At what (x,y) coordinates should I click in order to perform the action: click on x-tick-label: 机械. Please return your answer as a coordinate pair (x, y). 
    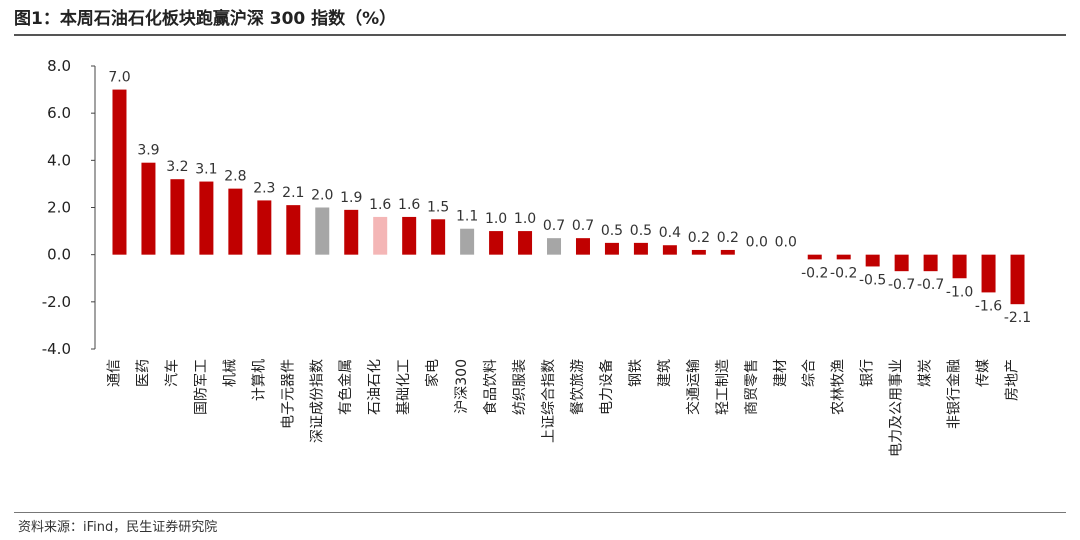
    Looking at the image, I should click on (230, 373).